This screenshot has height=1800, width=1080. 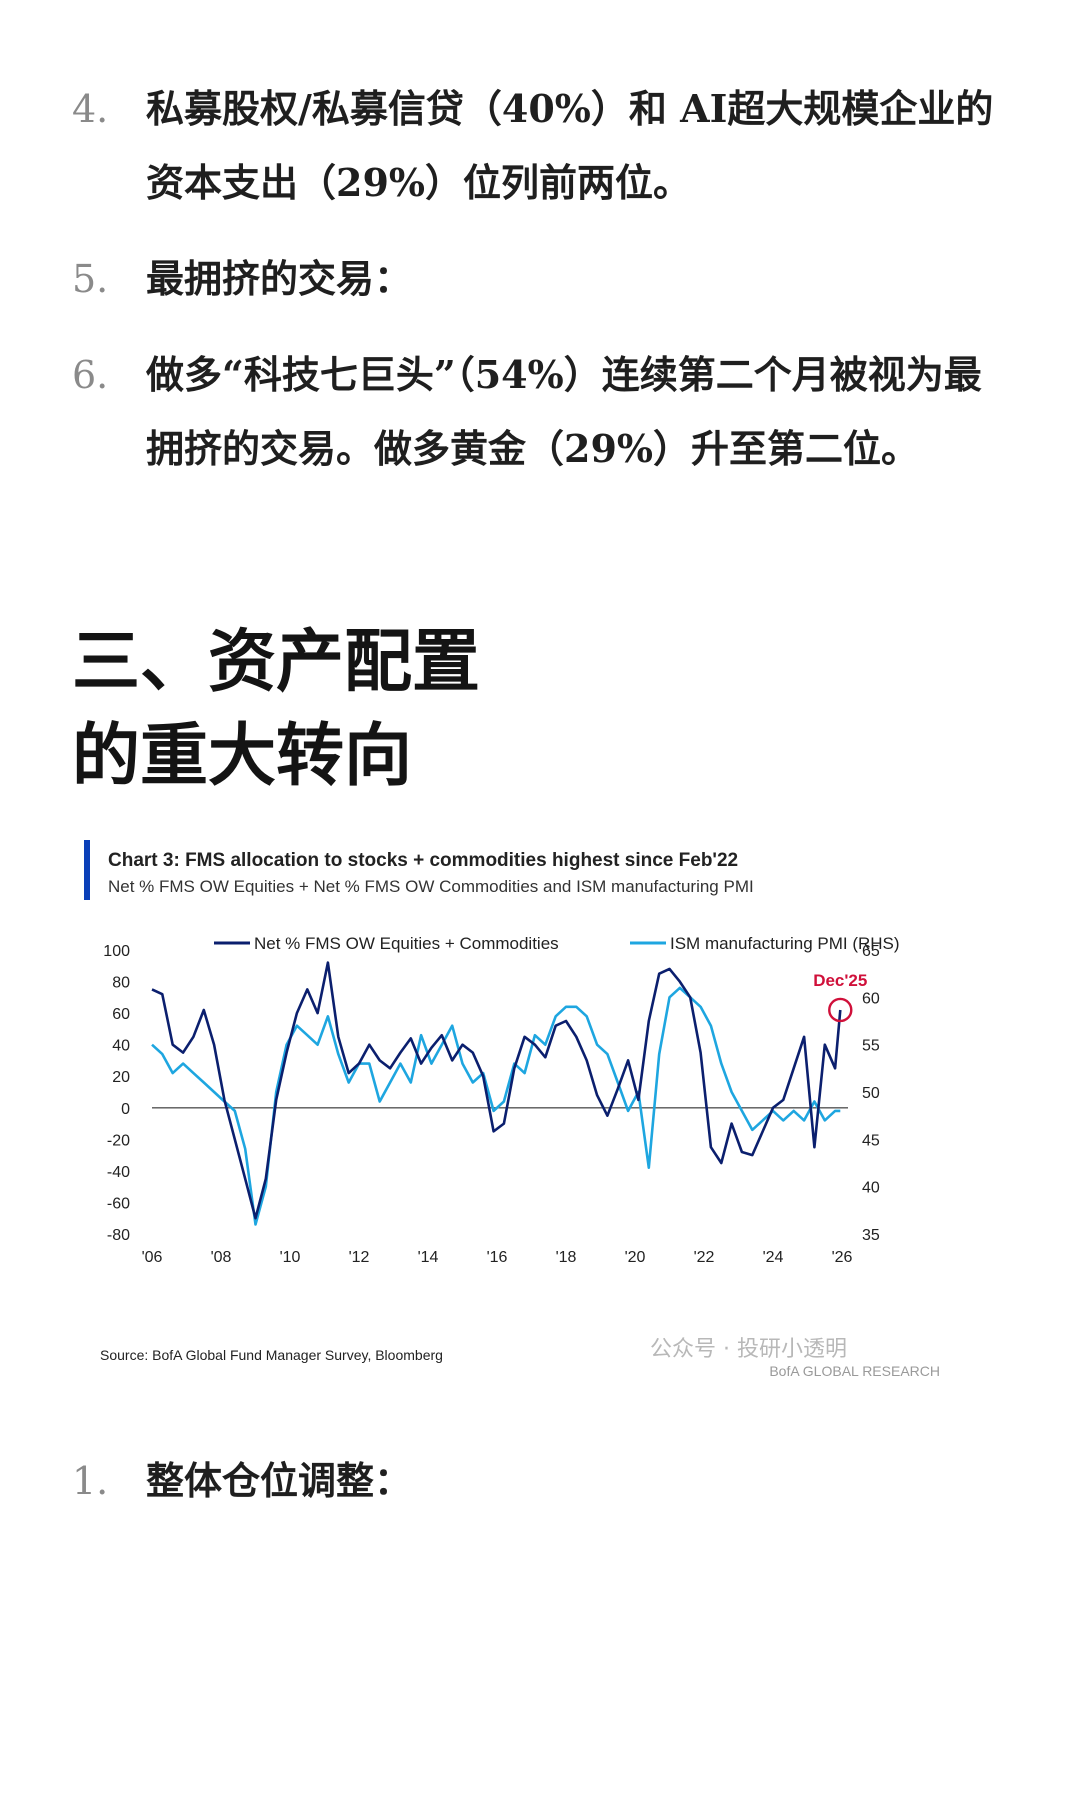 What do you see at coordinates (121, 983) in the screenshot?
I see `y-left-tick-label: 80` at bounding box center [121, 983].